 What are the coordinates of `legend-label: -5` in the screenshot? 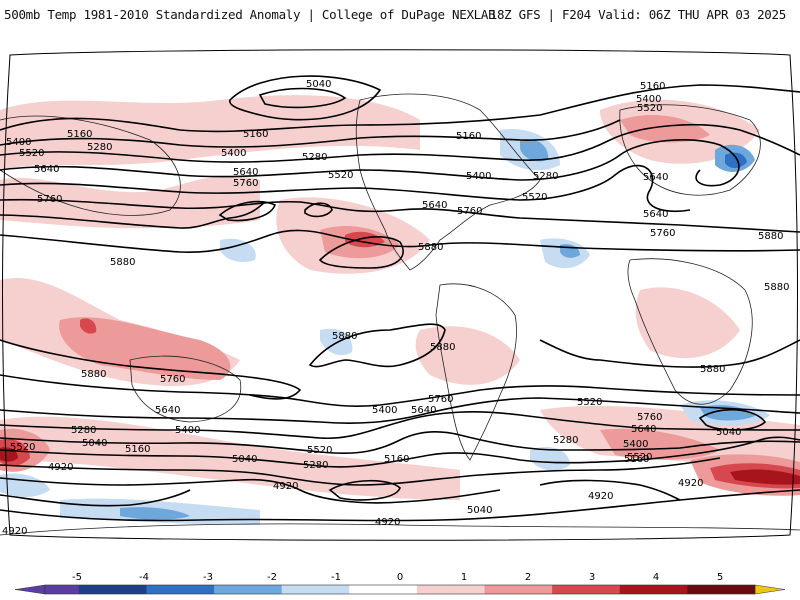 It's located at (77, 577).